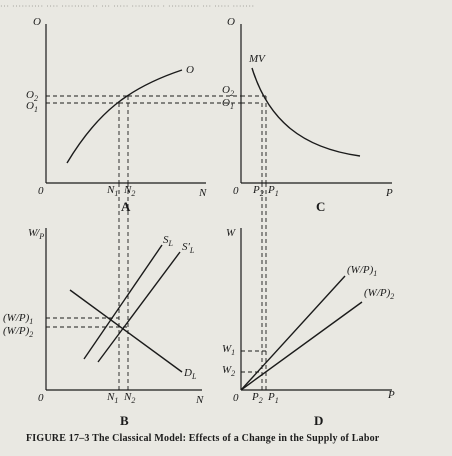 The width and height of the screenshot is (452, 456). What do you see at coordinates (318, 420) in the screenshot?
I see `panel-d-letter: D` at bounding box center [318, 420].